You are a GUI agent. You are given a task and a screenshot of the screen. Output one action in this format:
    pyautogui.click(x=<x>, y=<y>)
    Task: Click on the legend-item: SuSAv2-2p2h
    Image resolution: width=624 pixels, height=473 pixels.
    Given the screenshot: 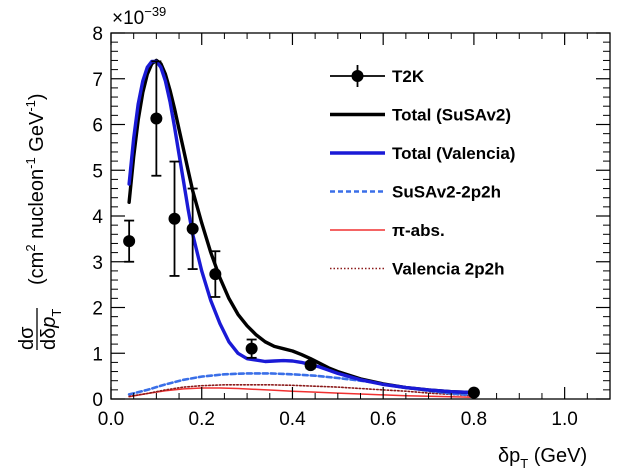 What is the action you would take?
    pyautogui.click(x=415, y=192)
    